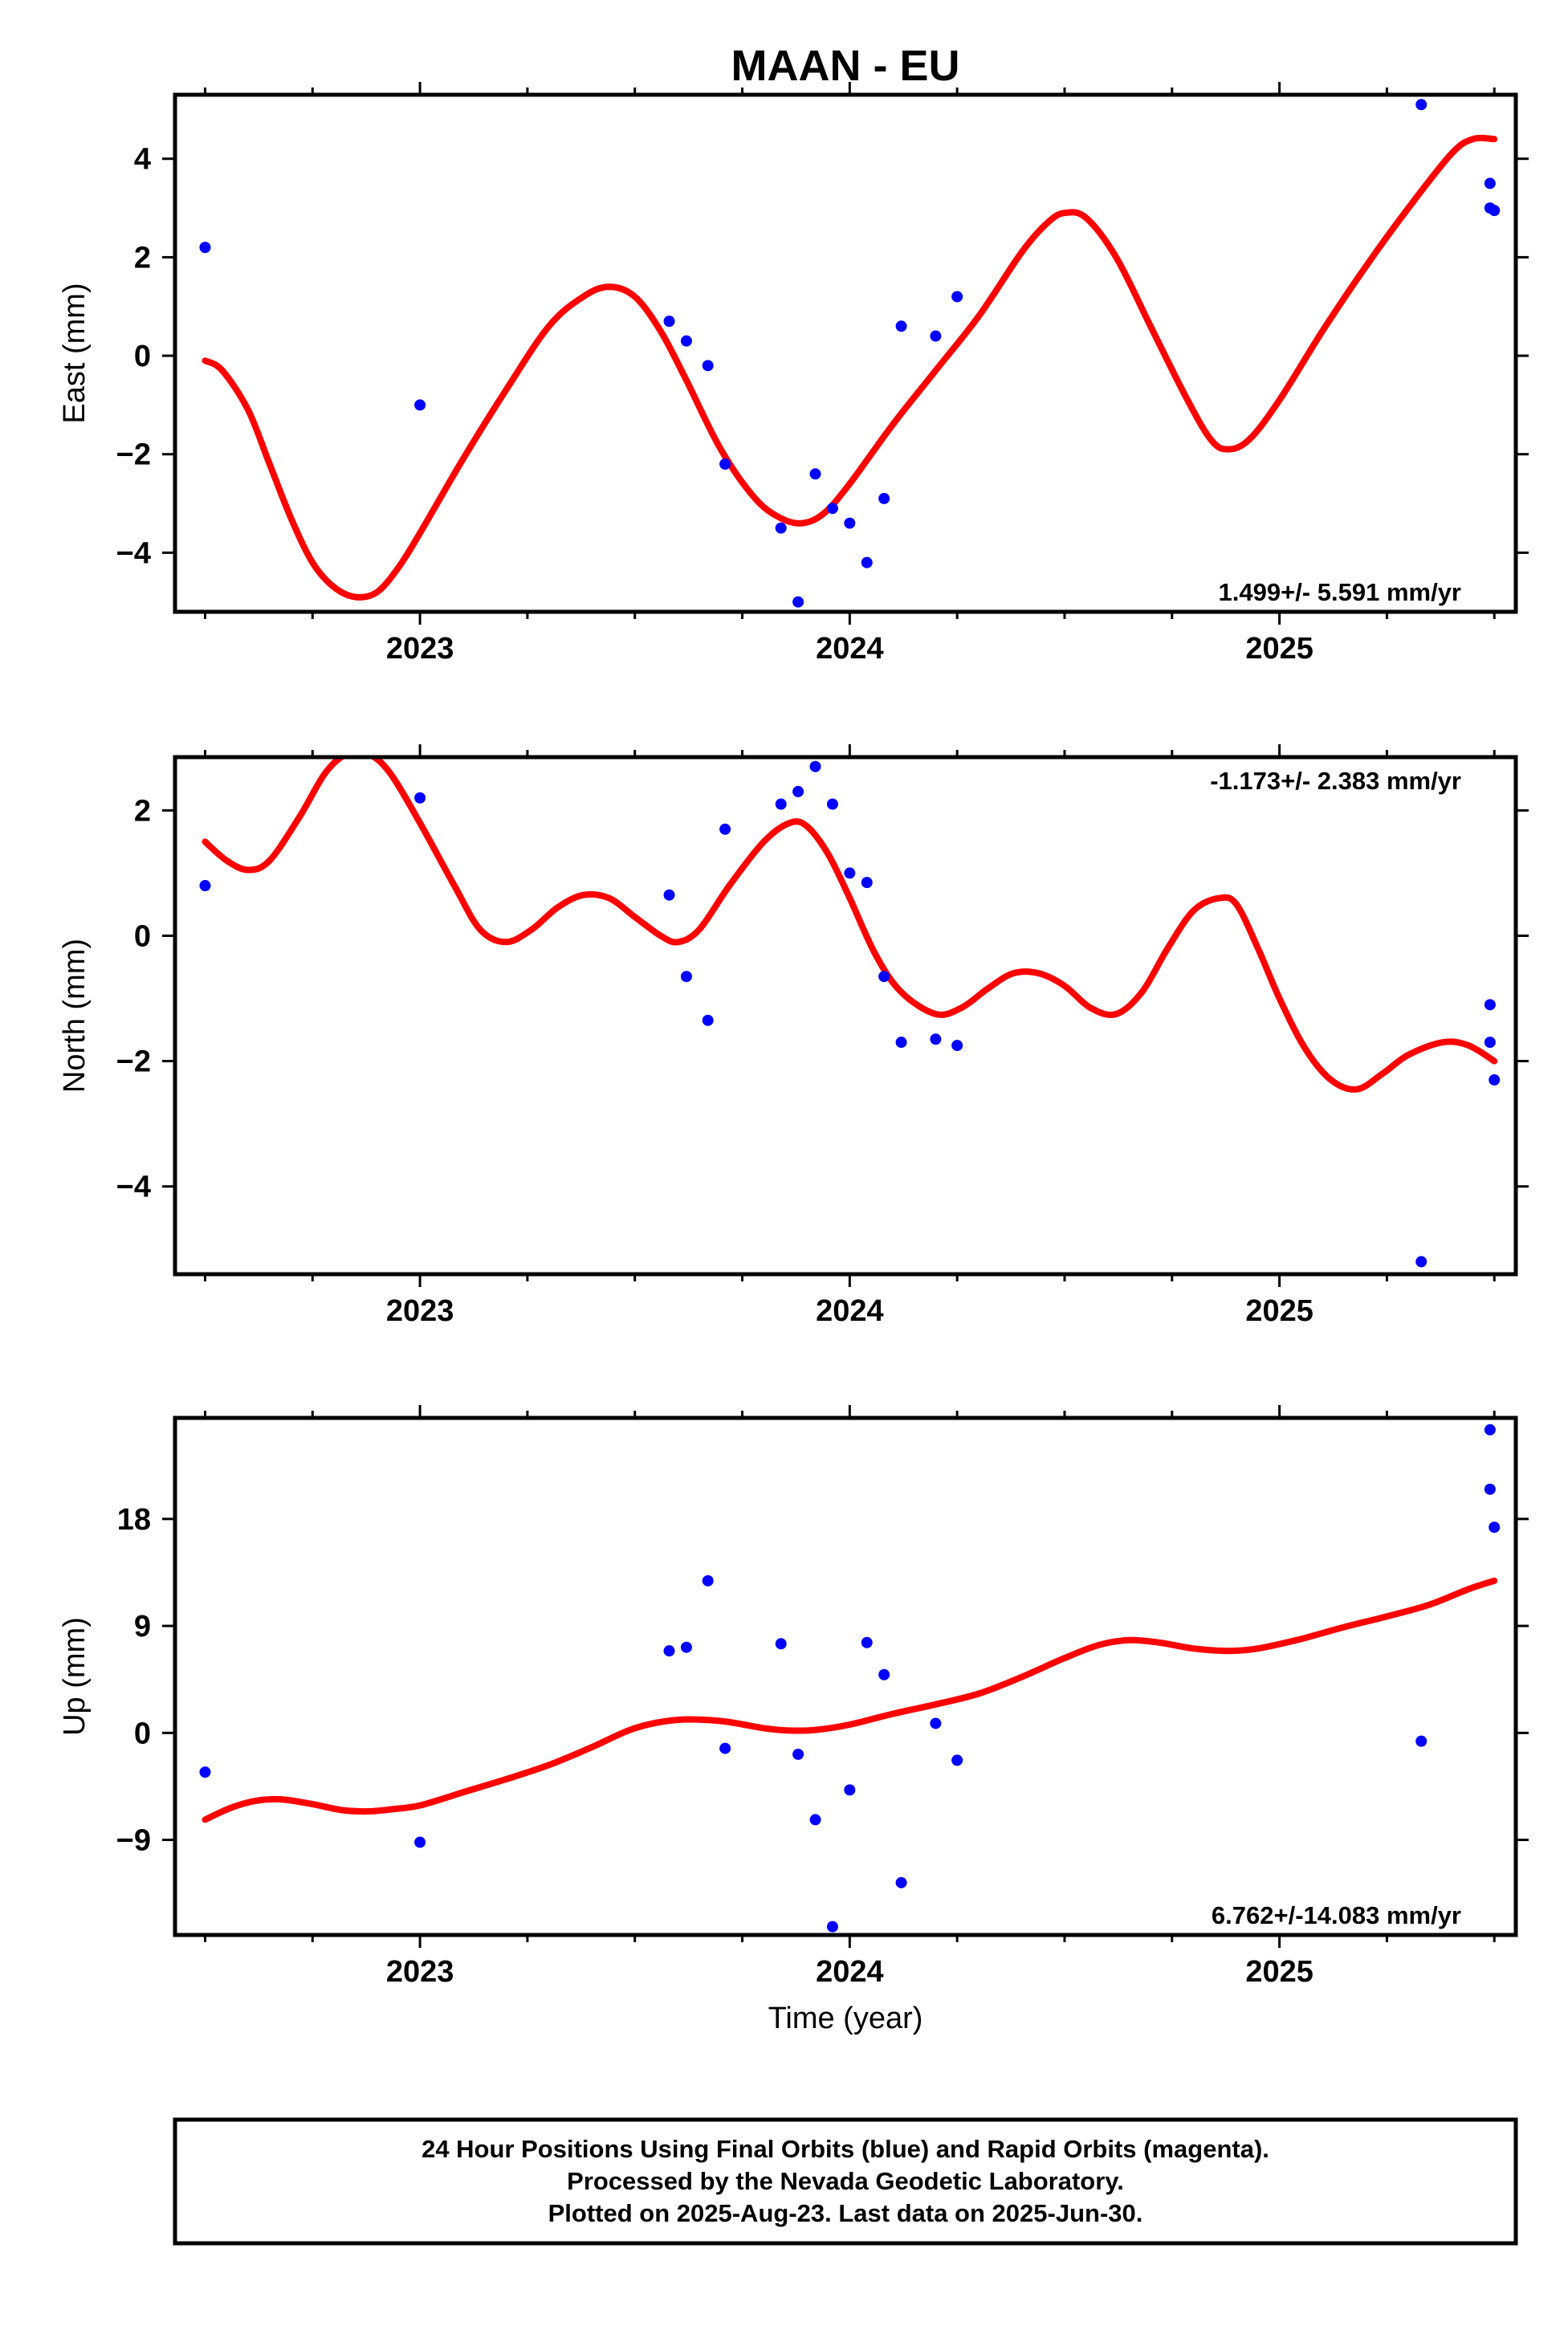 This screenshot has height=2330, width=1568. I want to click on north-model-curve, so click(850, 925).